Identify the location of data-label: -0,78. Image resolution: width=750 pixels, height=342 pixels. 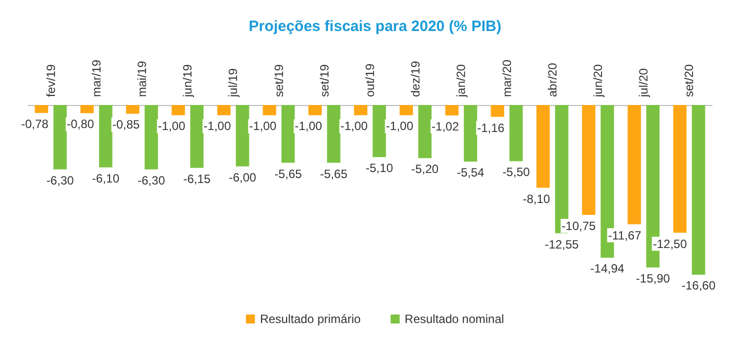
(35, 123).